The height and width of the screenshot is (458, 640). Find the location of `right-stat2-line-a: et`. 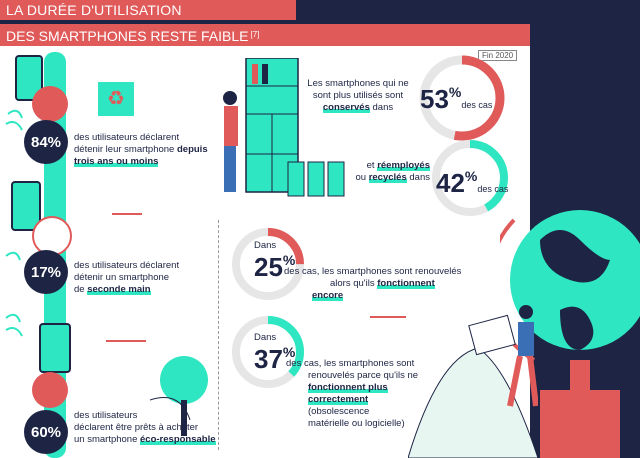

right-stat2-line-a: et is located at coordinates (370, 165).